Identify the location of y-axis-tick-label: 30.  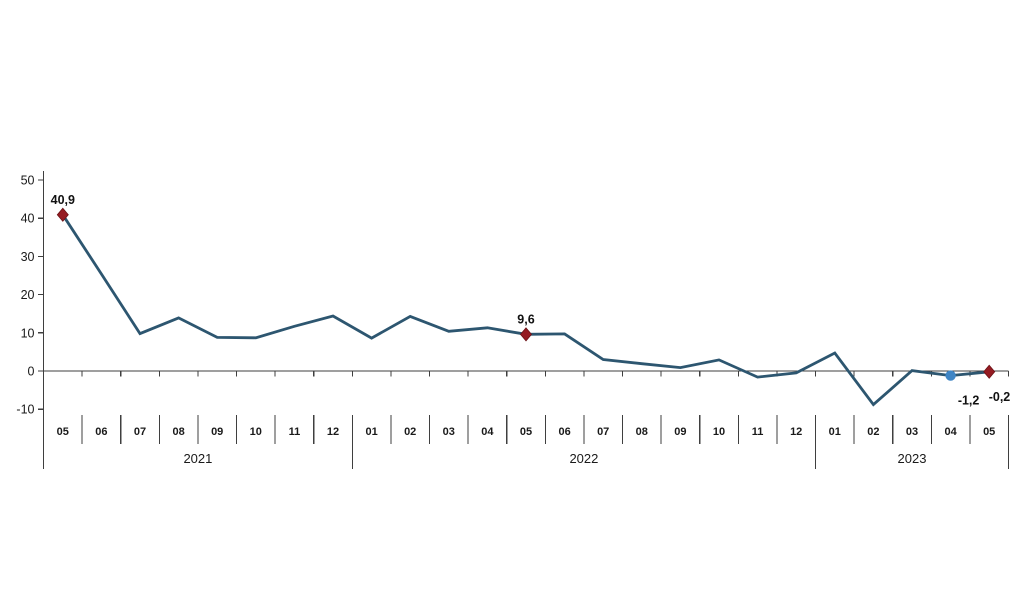
(28, 257).